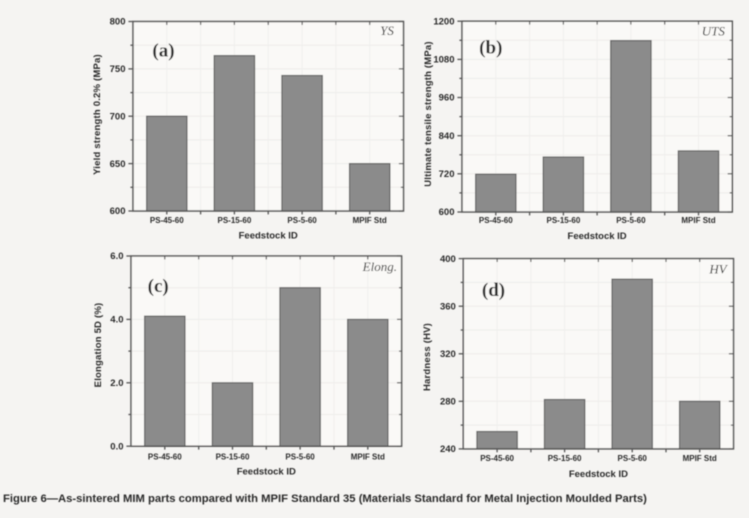 The width and height of the screenshot is (749, 518). Describe the element at coordinates (158, 286) in the screenshot. I see `svg-text: (c)` at that location.